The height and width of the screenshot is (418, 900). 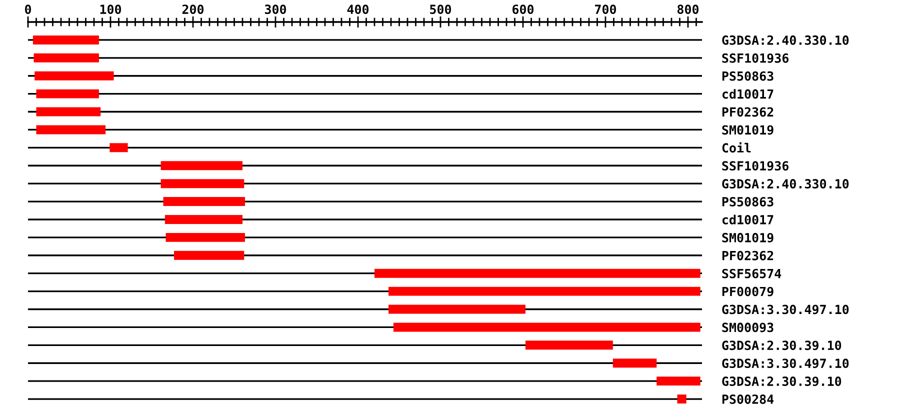 I want to click on x-tick-label: 600, so click(x=523, y=9).